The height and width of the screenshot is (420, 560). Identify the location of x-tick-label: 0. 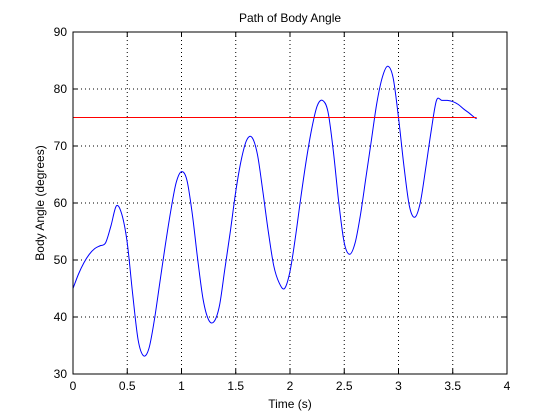
(73, 386).